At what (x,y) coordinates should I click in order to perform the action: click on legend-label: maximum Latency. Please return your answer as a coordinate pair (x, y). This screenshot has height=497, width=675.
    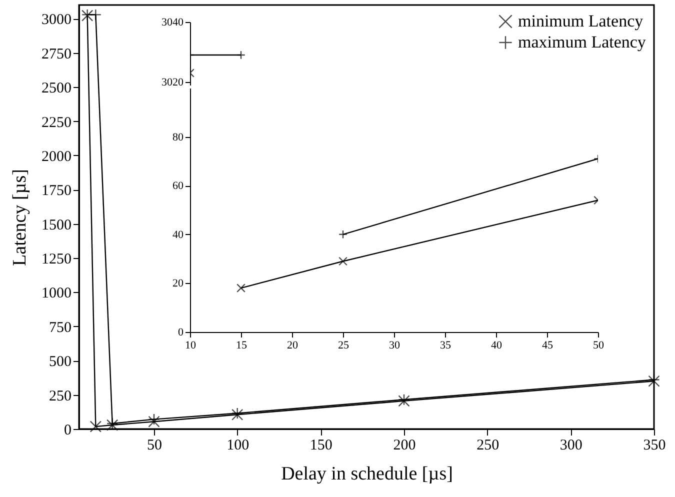
    Looking at the image, I should click on (582, 42).